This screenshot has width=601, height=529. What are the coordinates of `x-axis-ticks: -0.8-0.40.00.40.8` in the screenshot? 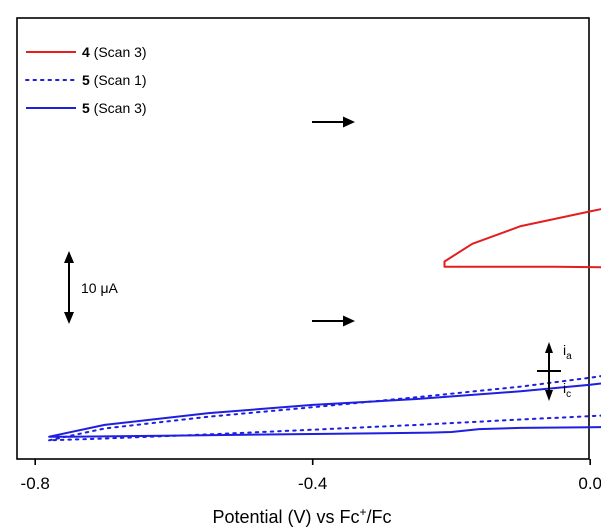 It's located at (311, 476).